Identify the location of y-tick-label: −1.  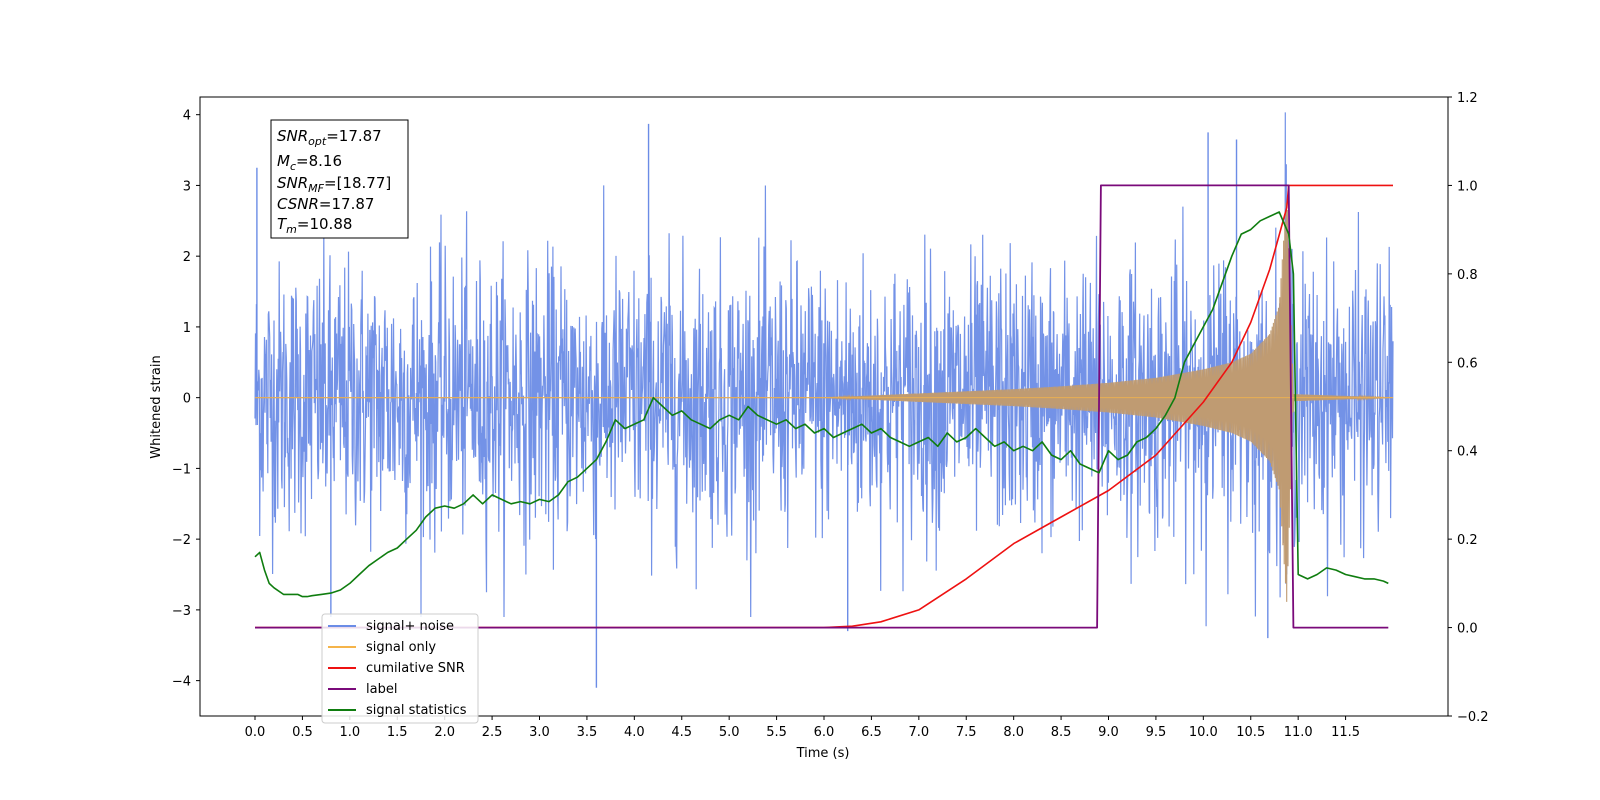
(181, 469).